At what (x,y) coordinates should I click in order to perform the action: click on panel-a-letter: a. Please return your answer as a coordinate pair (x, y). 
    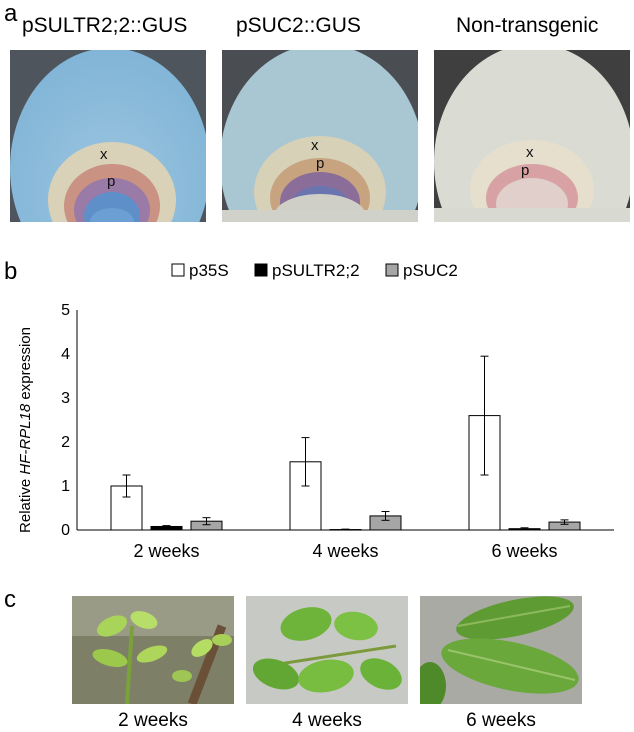
    Looking at the image, I should click on (11, 13).